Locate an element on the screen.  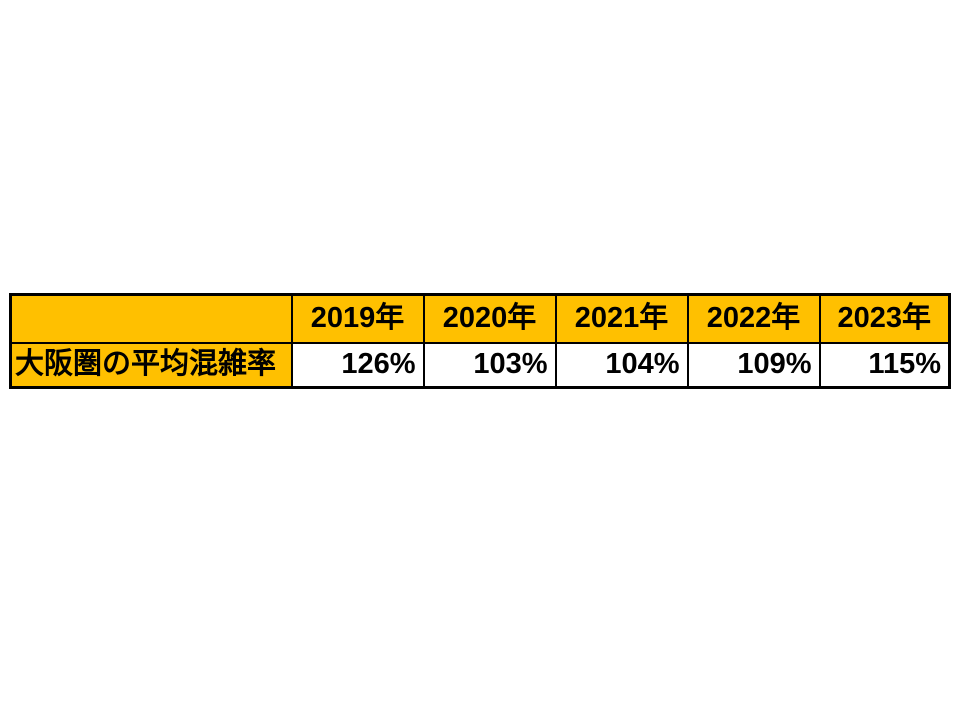
table-header-cell-2023: 2023年 is located at coordinates (884, 318).